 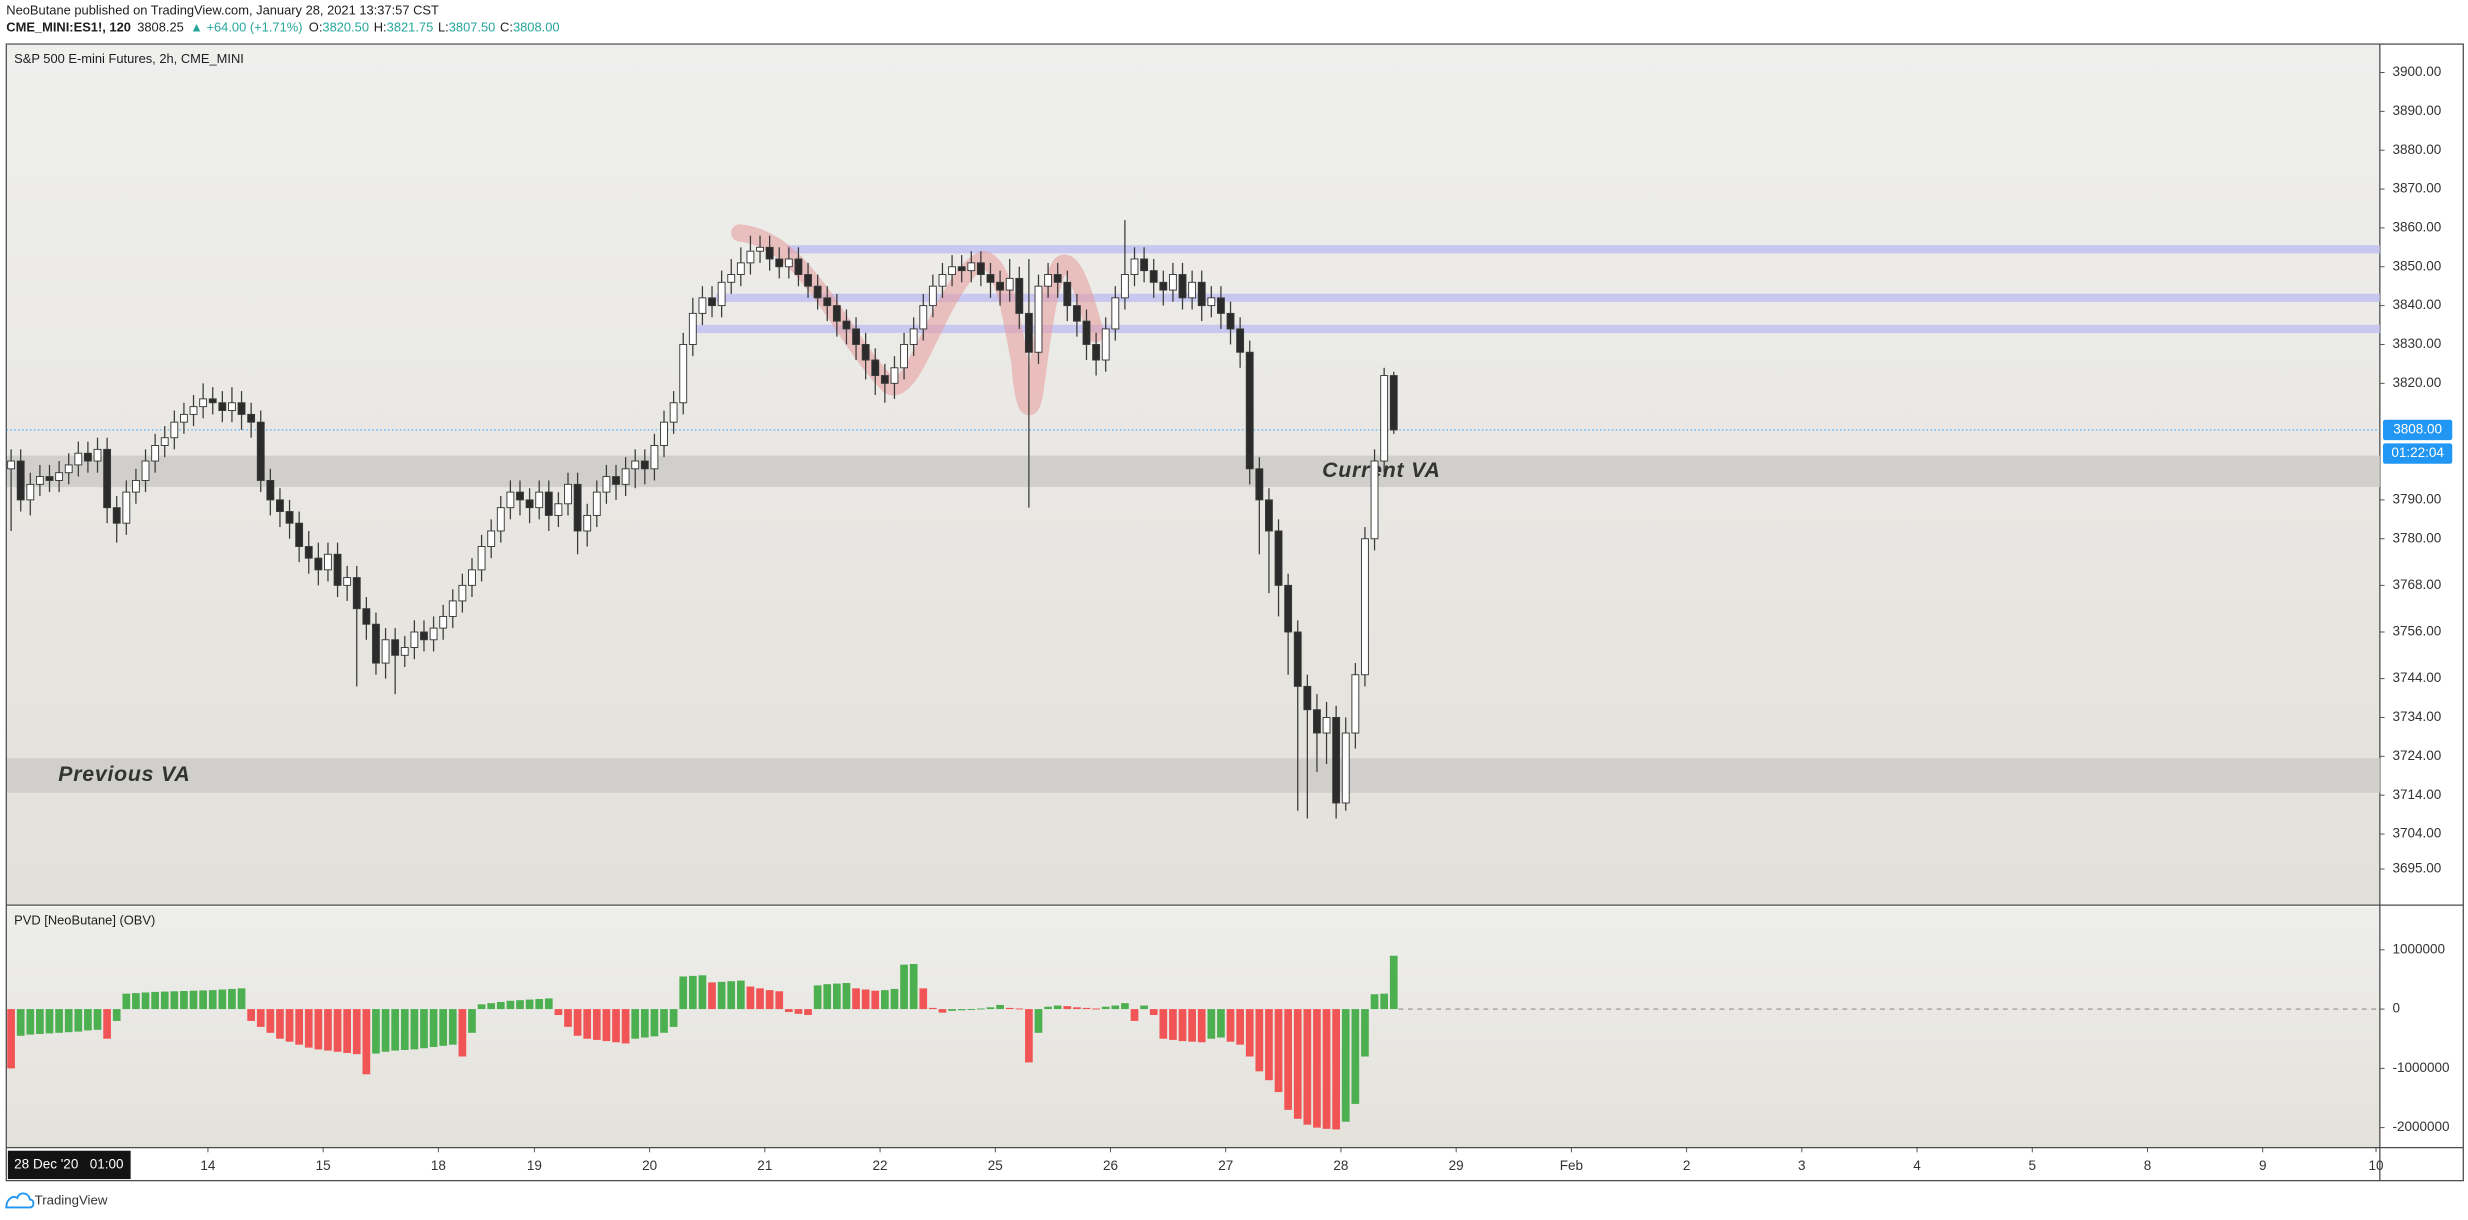 What do you see at coordinates (2033, 1165) in the screenshot?
I see `x-tick-label: 5` at bounding box center [2033, 1165].